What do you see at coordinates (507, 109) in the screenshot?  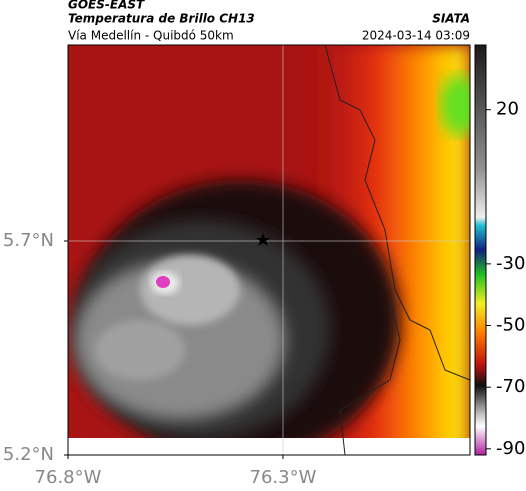 I see `colorbar-tick-label: 20` at bounding box center [507, 109].